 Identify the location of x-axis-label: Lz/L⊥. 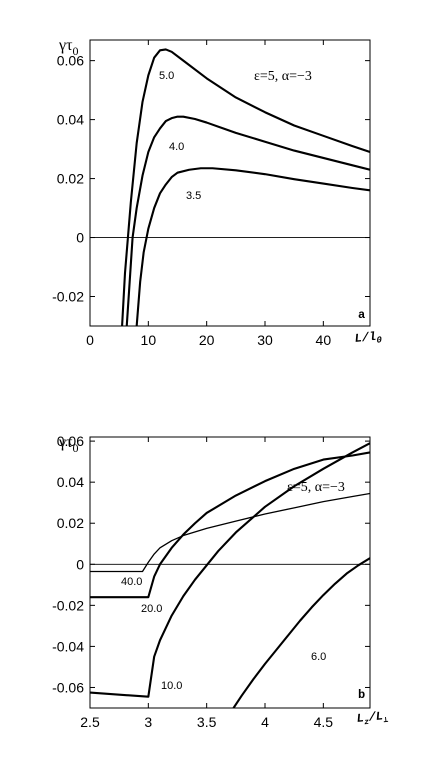
(372, 718).